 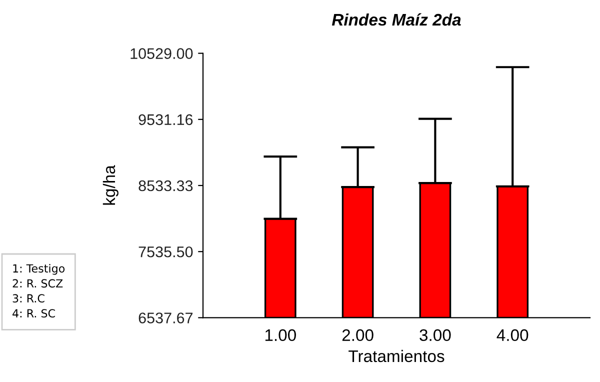 I want to click on x-tick-label: 3.00, so click(x=435, y=335).